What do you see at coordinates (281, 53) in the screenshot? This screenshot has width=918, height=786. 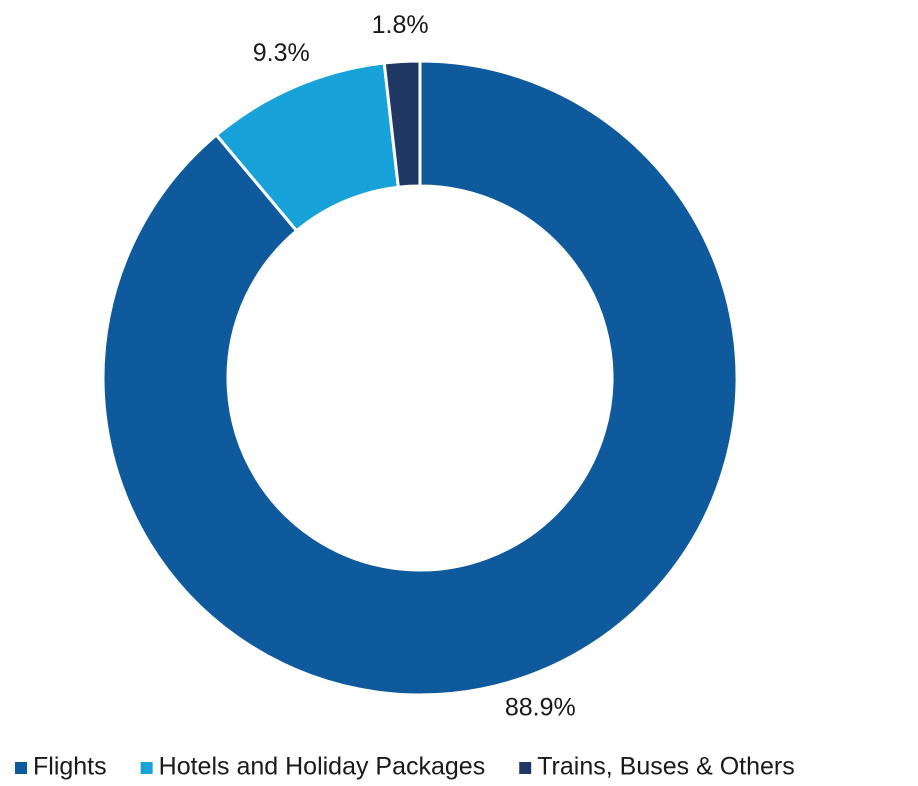 I see `data-label: 9.3%` at bounding box center [281, 53].